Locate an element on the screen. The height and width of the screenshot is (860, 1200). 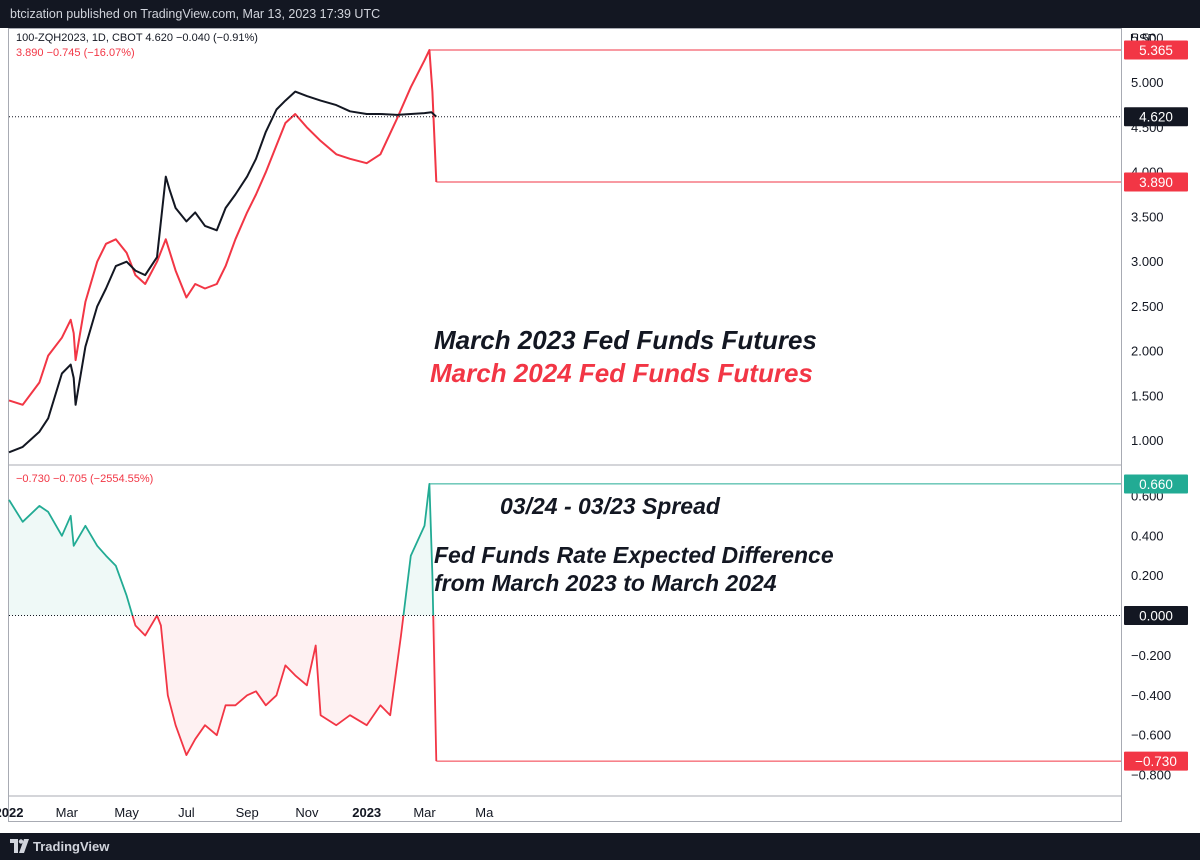
xtick-label: Jul is located at coordinates (186, 812).